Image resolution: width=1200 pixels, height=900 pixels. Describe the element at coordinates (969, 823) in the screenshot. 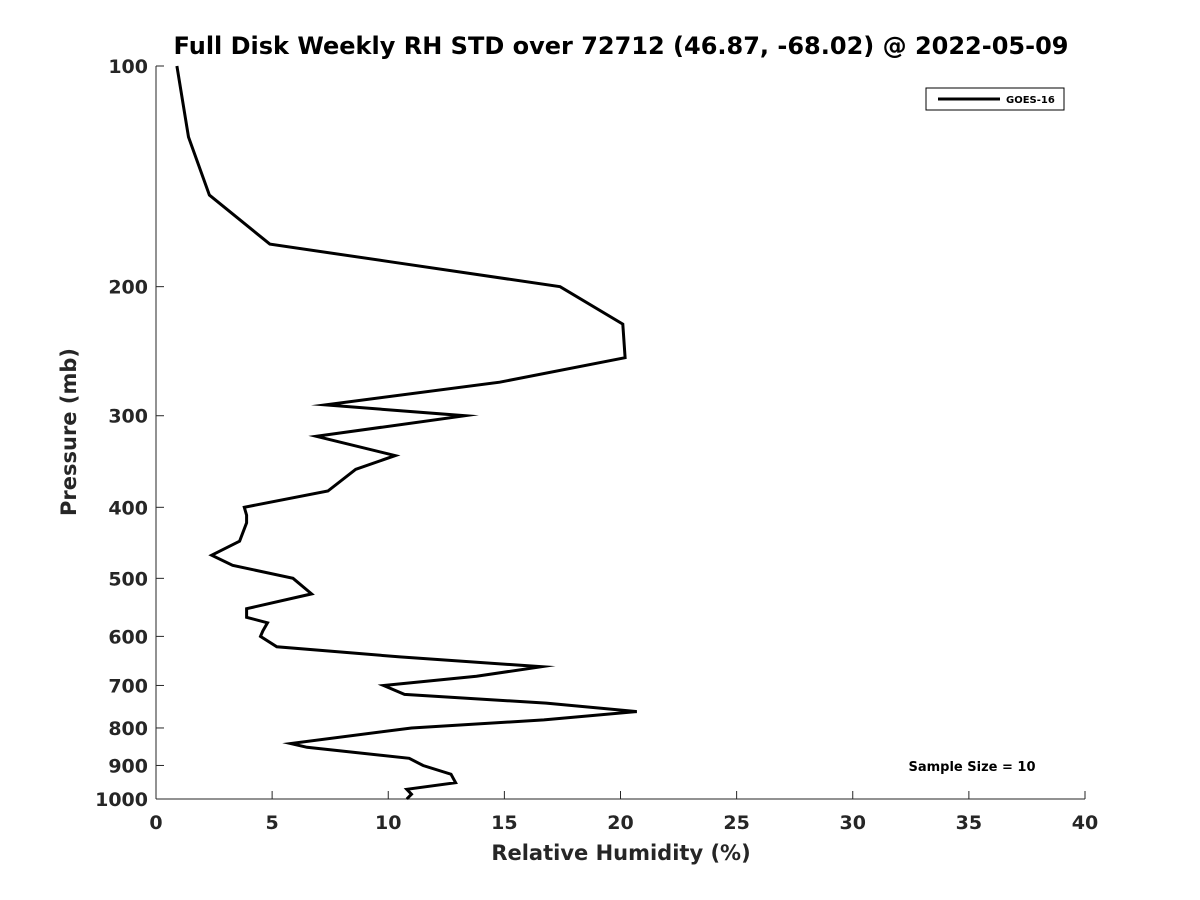

I see `x-tick-label: 35` at that location.